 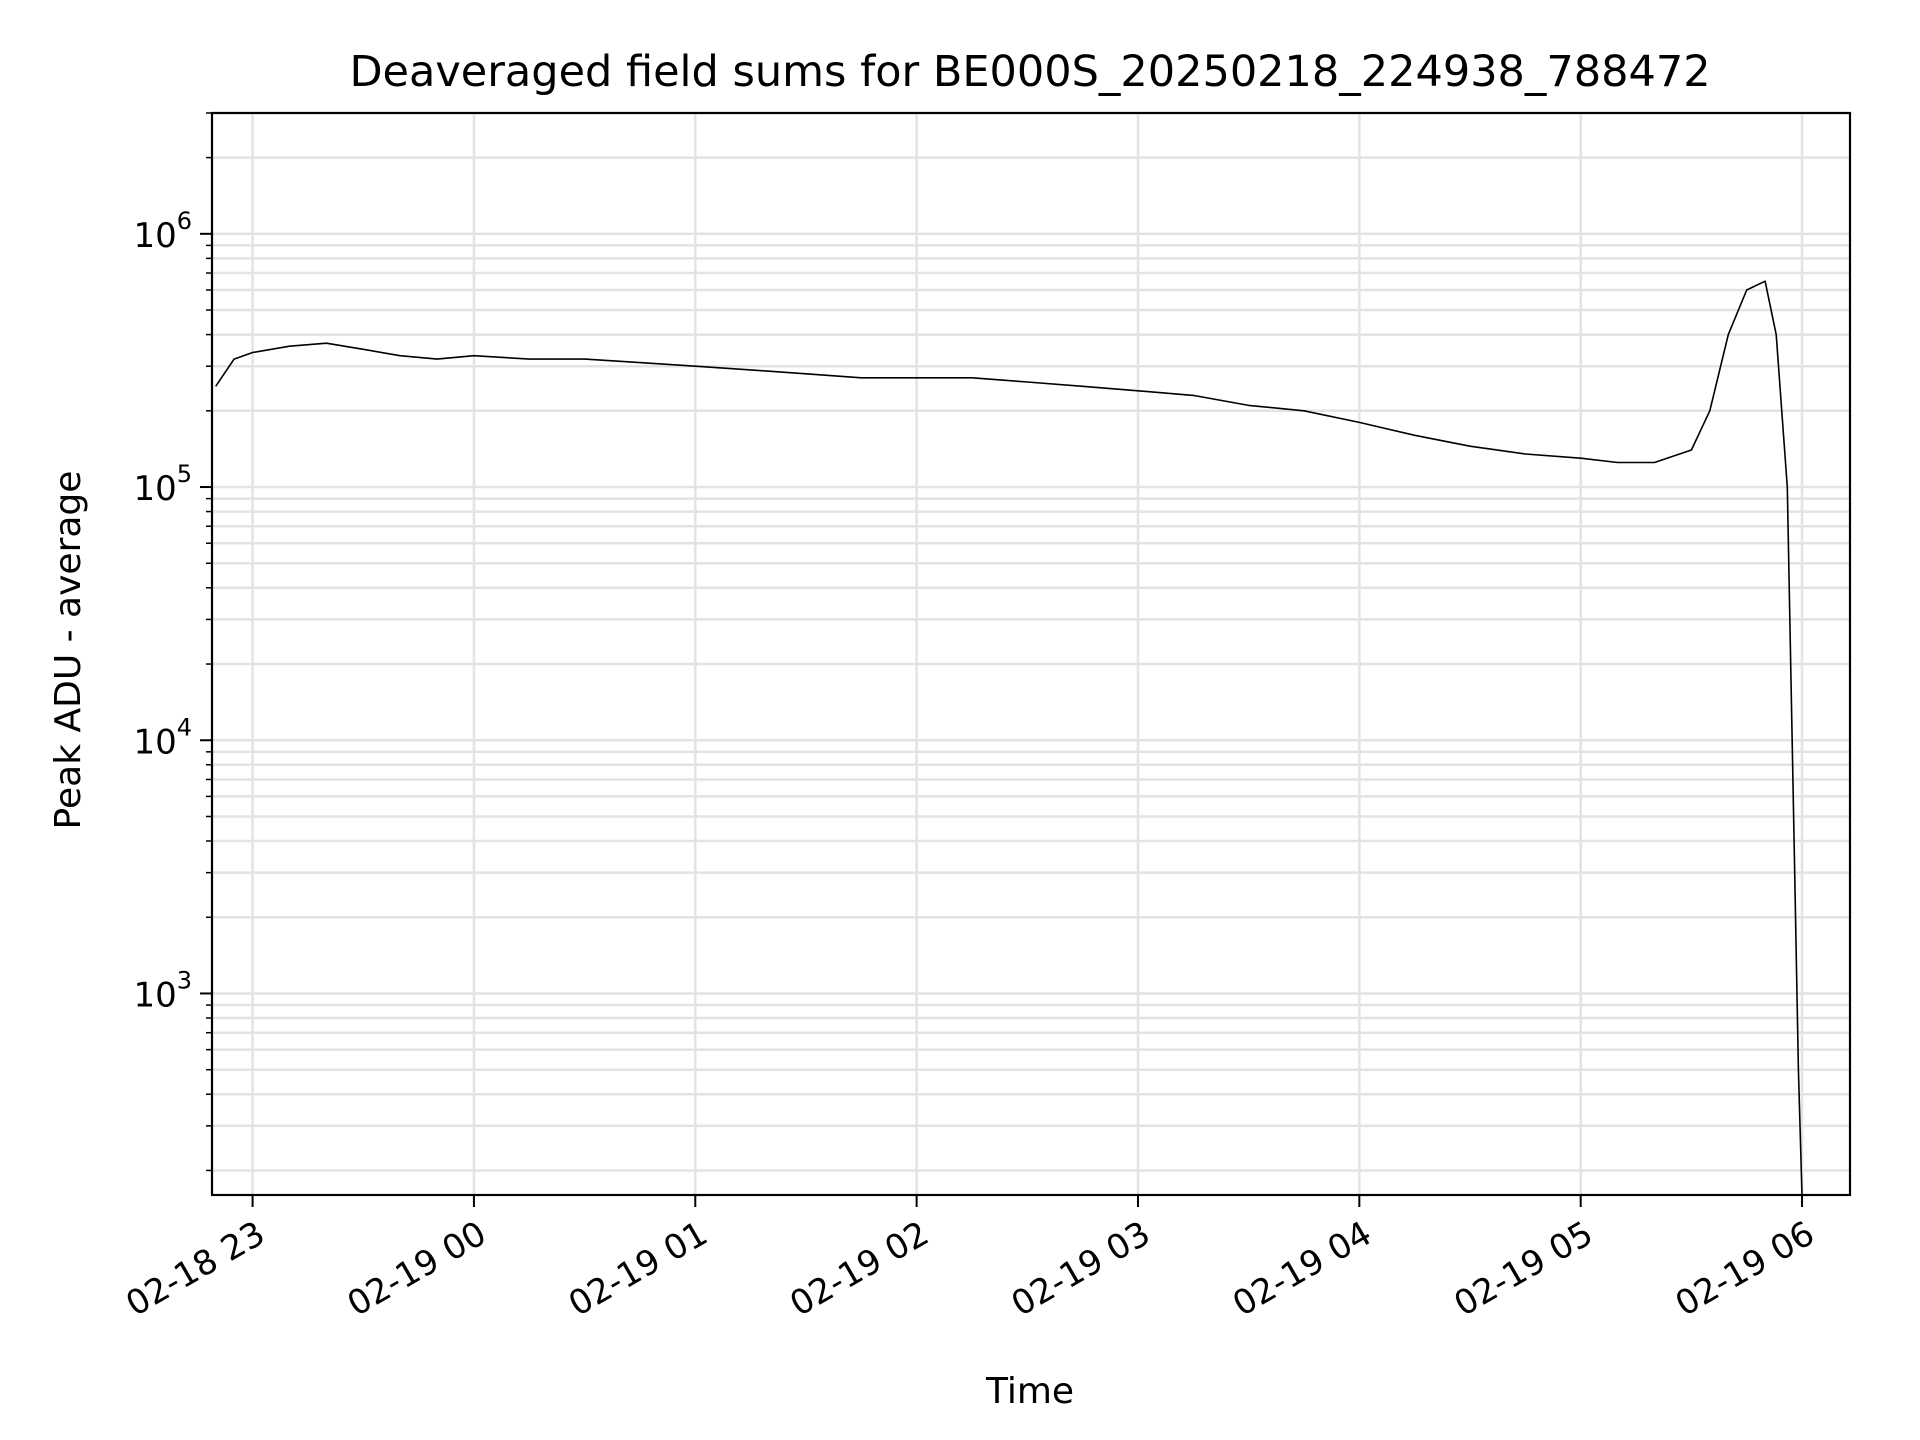 What do you see at coordinates (162, 737) in the screenshot?
I see `y-tick-label: 10⁴` at bounding box center [162, 737].